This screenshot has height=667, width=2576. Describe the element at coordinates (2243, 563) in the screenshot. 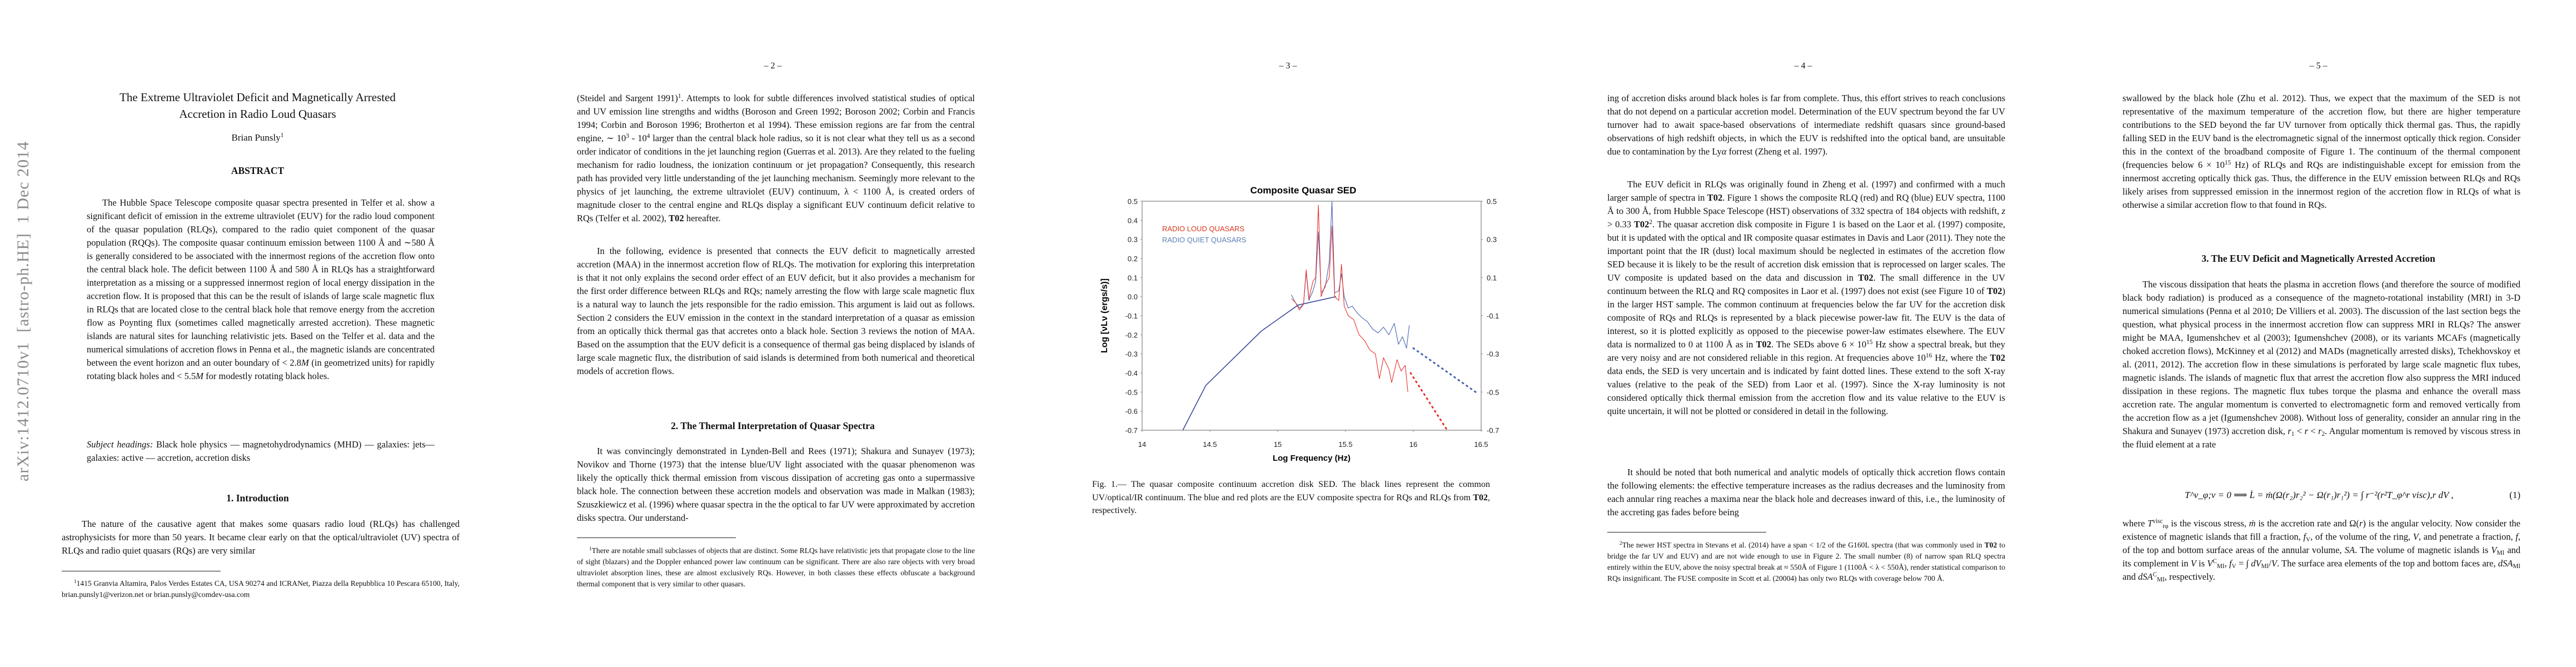

I see `text-run: = ∫` at that location.